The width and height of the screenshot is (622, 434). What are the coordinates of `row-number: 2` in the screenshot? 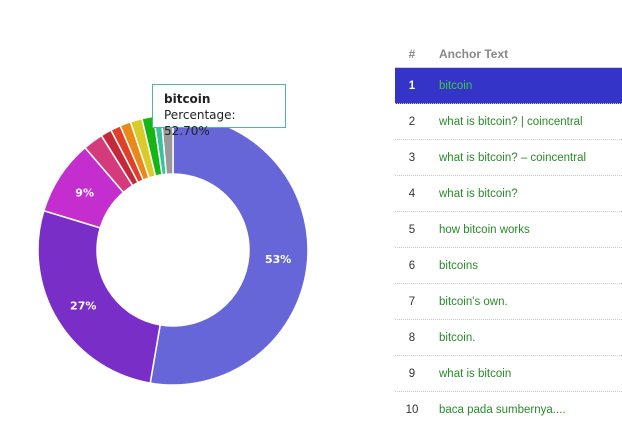 It's located at (412, 121).